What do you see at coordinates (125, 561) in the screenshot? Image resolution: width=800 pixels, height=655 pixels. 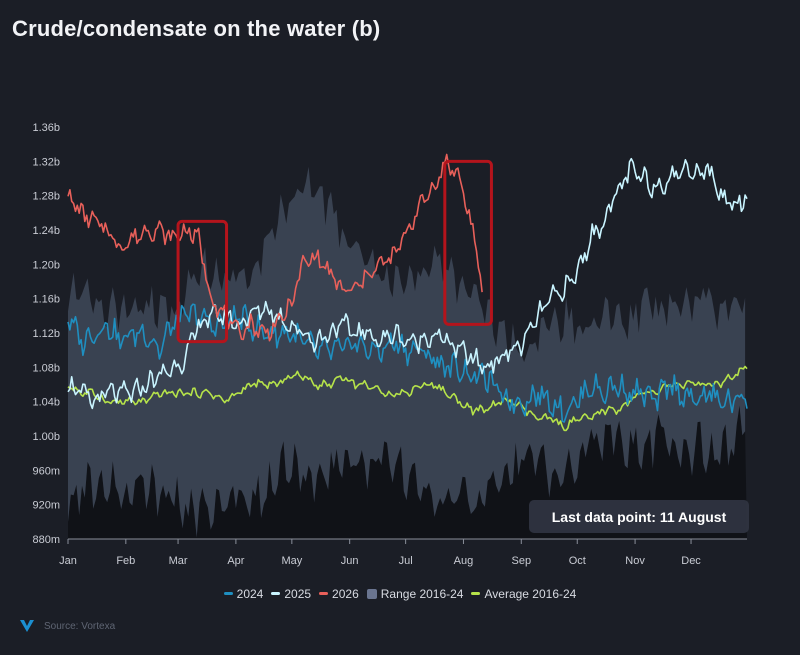 I see `x-tick-label: Feb` at bounding box center [125, 561].